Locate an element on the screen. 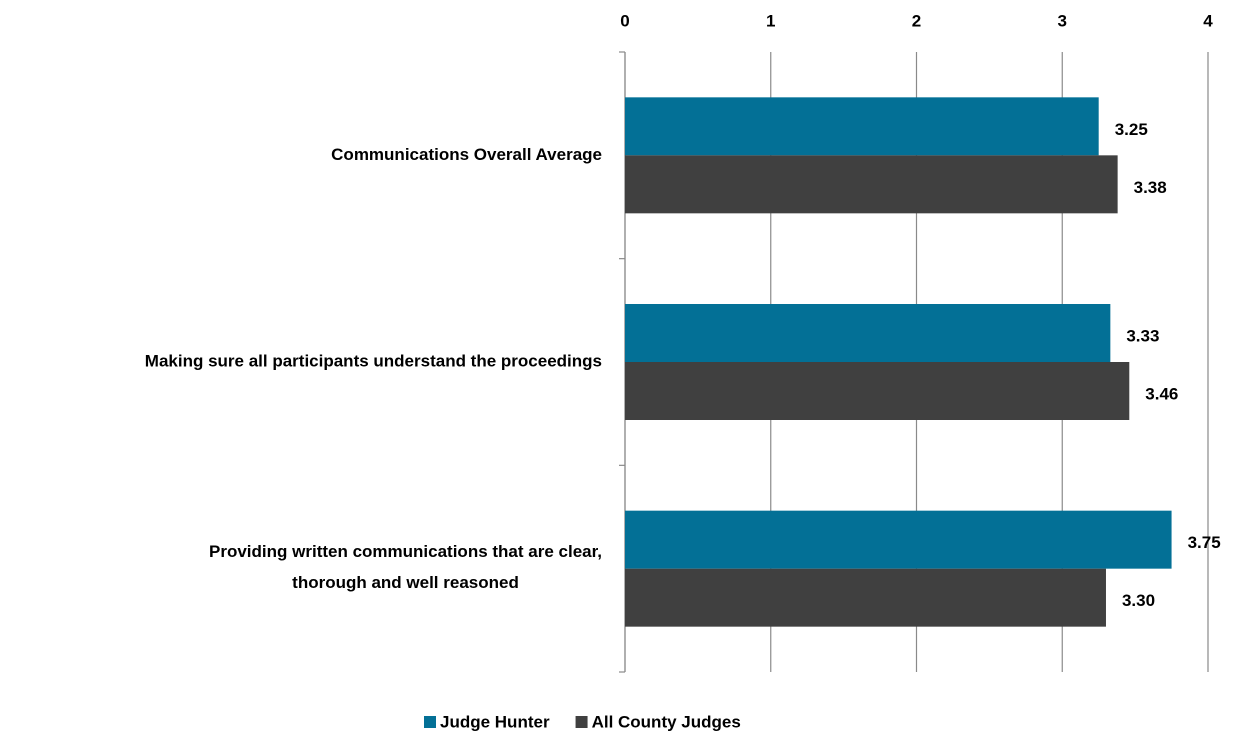  data-label: 3.33 is located at coordinates (1142, 335).